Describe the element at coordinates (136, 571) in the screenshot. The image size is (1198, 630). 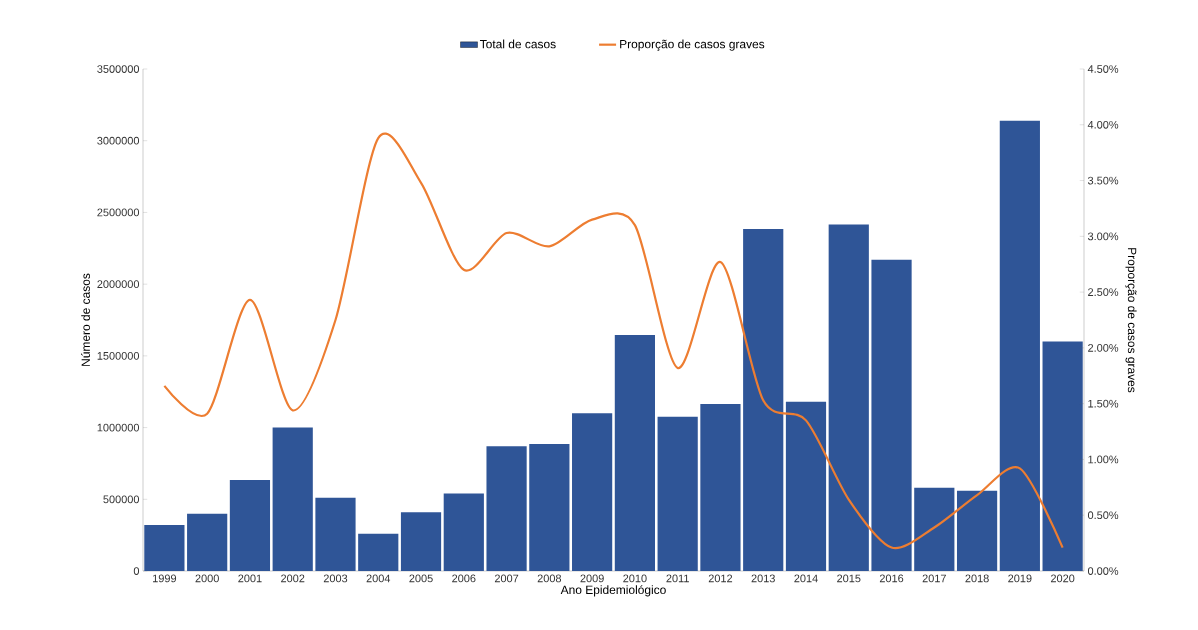
I see `y-tick-label: 0` at that location.